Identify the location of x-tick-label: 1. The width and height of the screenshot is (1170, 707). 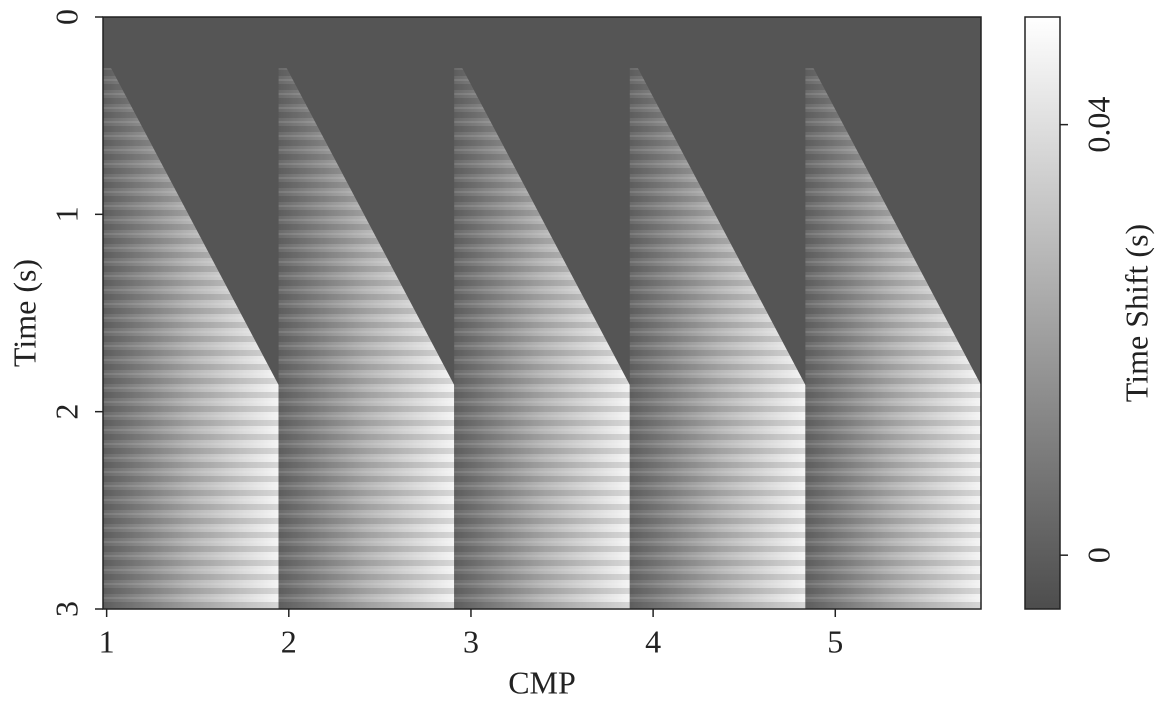
(107, 641).